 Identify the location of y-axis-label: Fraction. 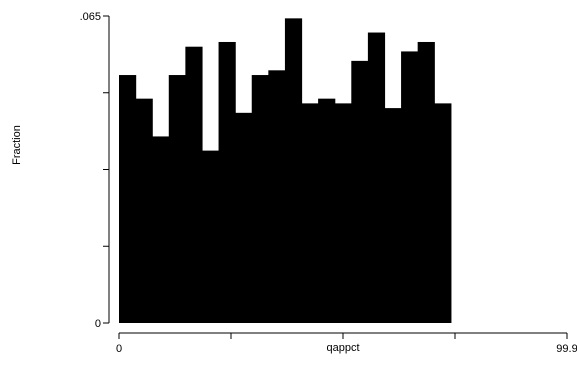
(17, 145).